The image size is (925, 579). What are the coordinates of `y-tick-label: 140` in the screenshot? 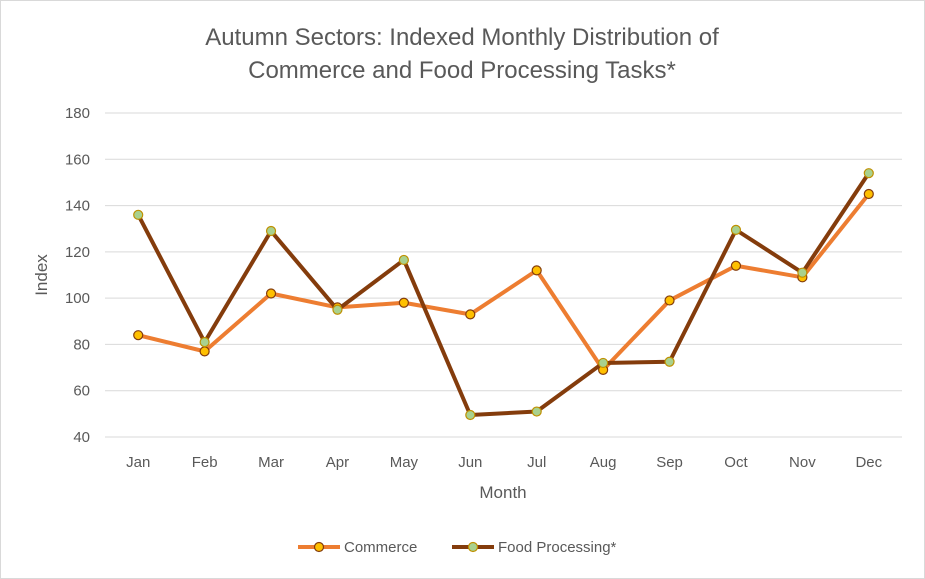 It's located at (77, 206).